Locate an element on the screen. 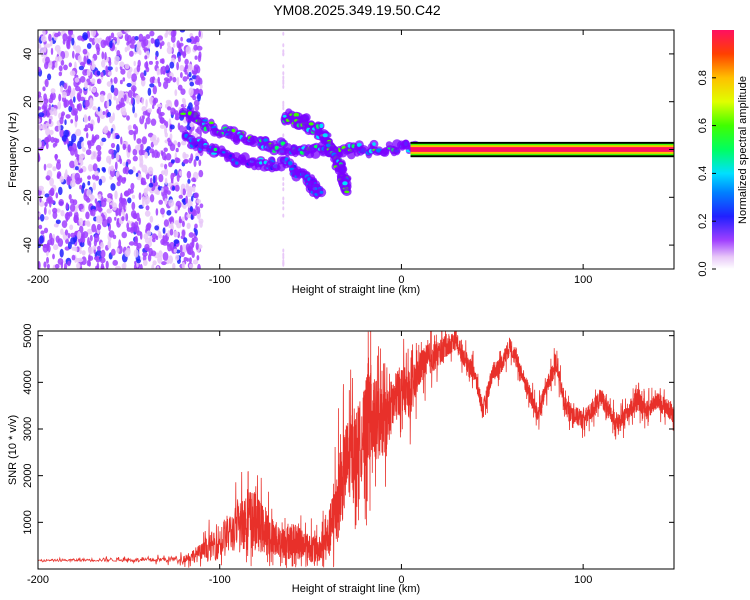 This screenshot has width=750, height=600. colorbar-tick-label: 0.0 is located at coordinates (703, 268).